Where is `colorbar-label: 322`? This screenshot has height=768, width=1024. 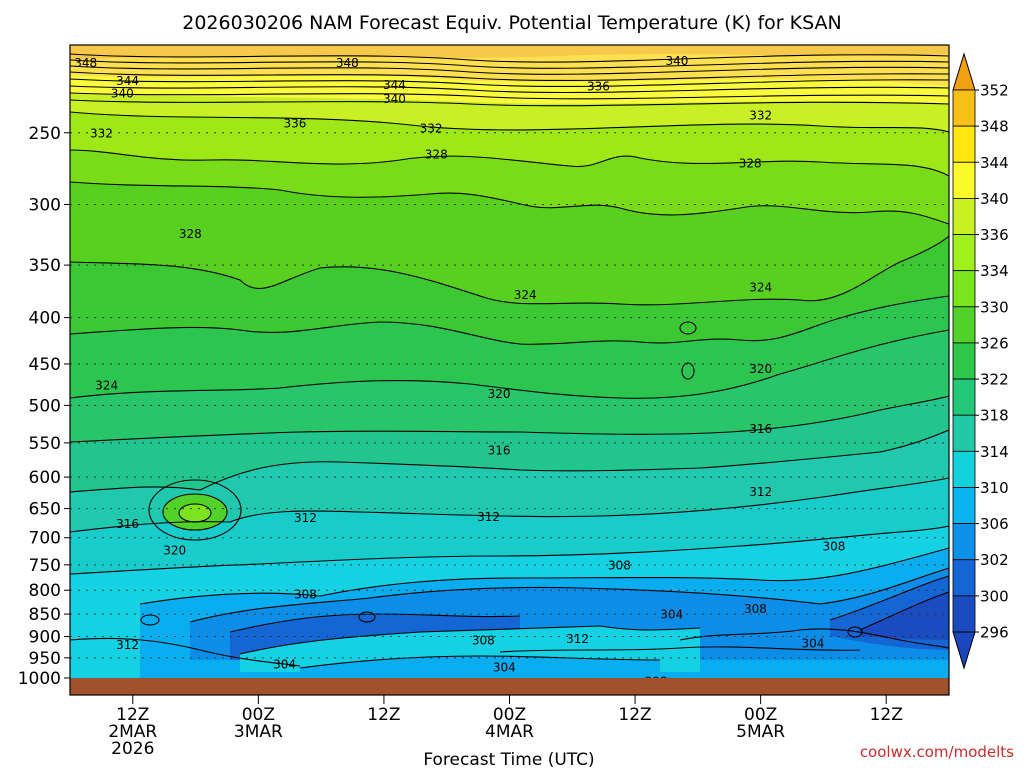 colorbar-label: 322 is located at coordinates (994, 380).